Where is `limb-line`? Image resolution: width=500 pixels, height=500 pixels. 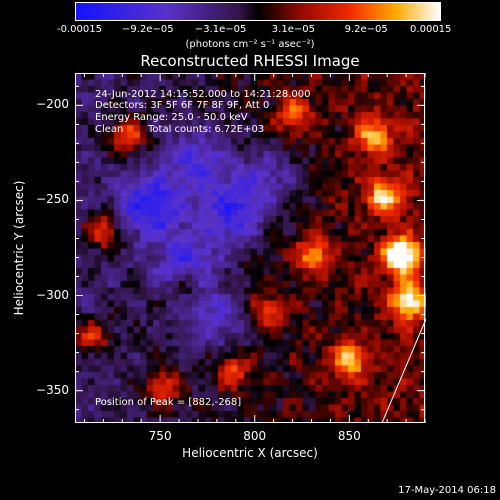
limb-line is located at coordinates (403, 370).